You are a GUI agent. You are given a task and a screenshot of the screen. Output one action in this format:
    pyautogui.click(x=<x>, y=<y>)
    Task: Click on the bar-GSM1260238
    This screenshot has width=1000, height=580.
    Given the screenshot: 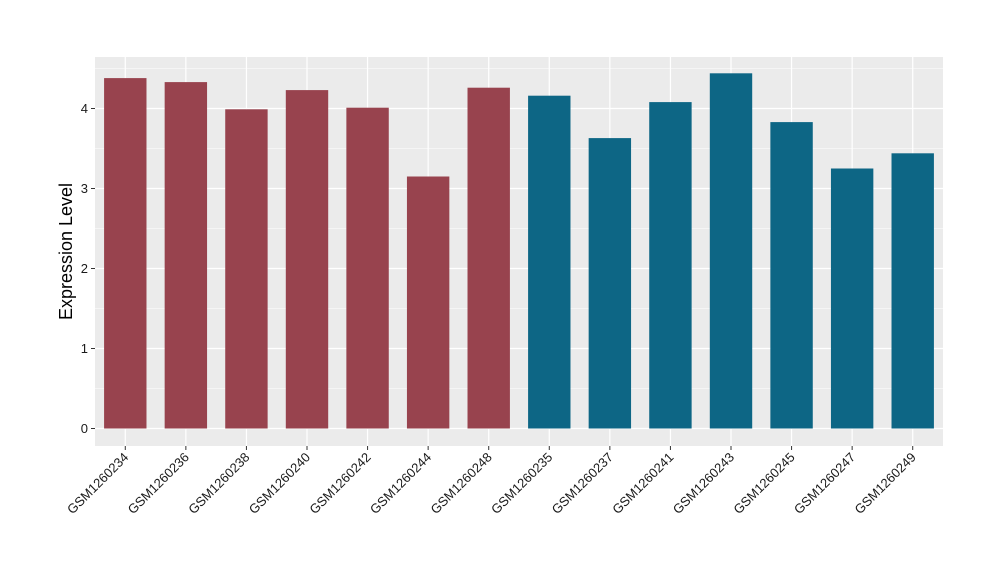 What is the action you would take?
    pyautogui.click(x=246, y=269)
    